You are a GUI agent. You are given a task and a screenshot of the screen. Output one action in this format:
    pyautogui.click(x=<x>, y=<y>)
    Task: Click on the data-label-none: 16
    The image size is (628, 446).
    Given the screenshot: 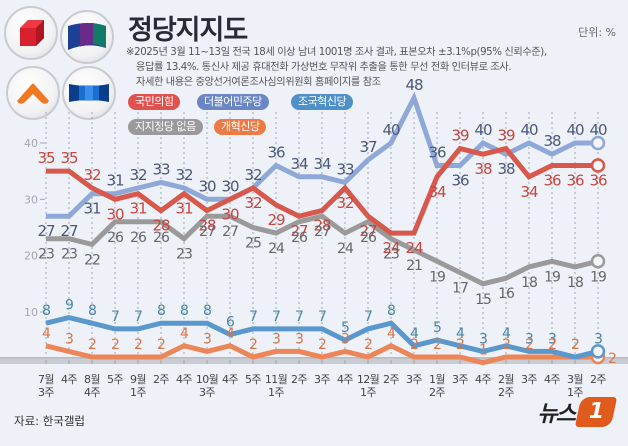 What is the action you would take?
    pyautogui.click(x=506, y=294)
    